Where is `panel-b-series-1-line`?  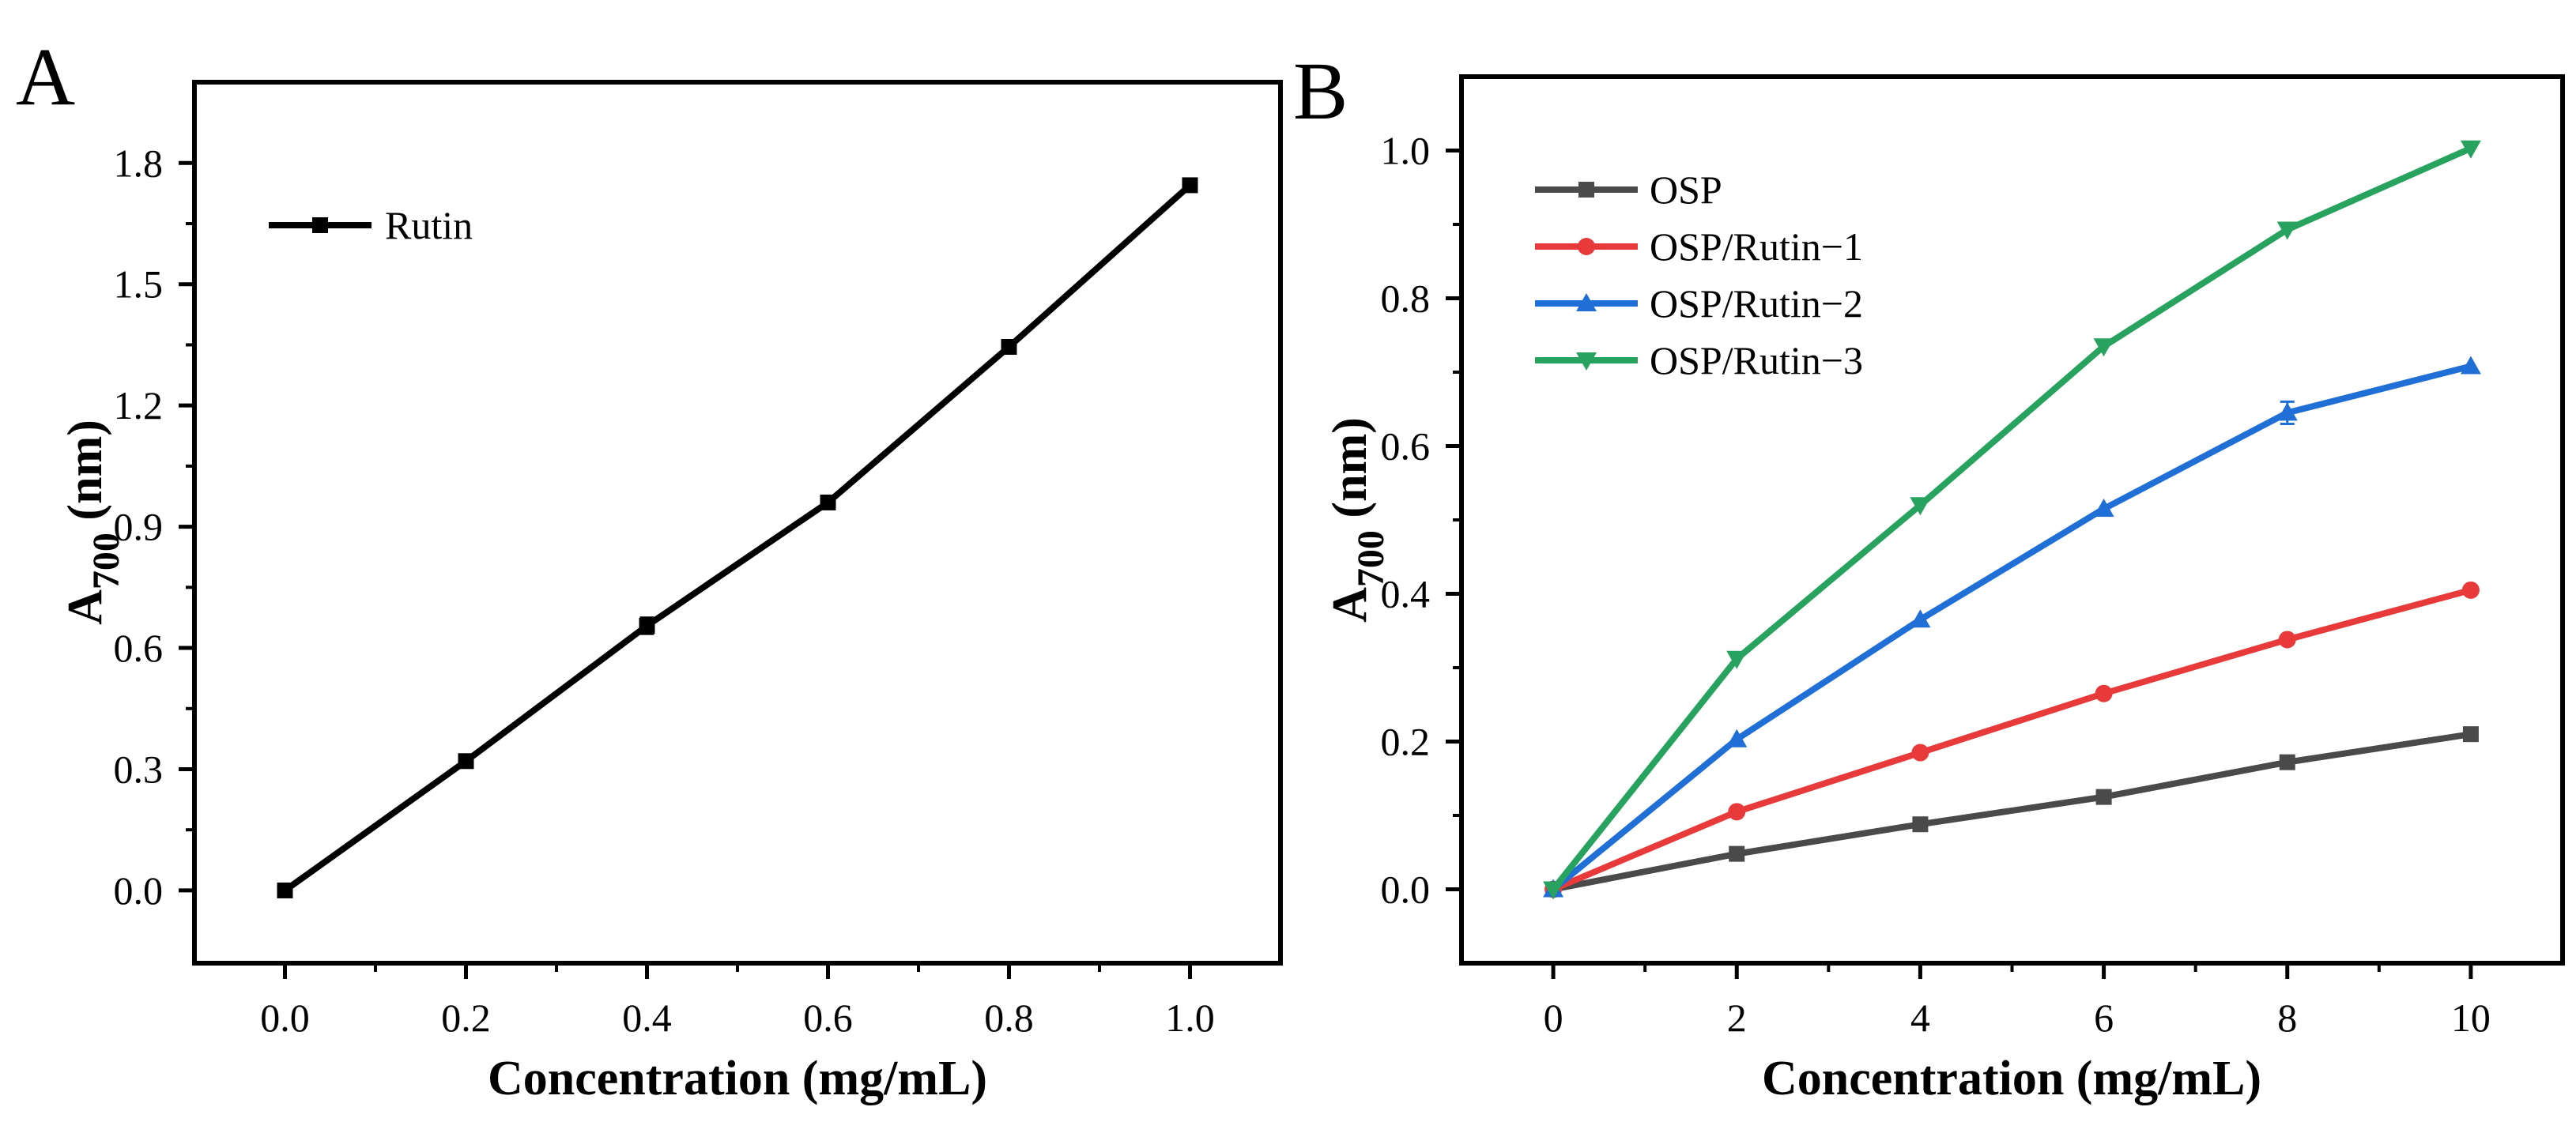
panel-b-series-1-line is located at coordinates (2012, 739).